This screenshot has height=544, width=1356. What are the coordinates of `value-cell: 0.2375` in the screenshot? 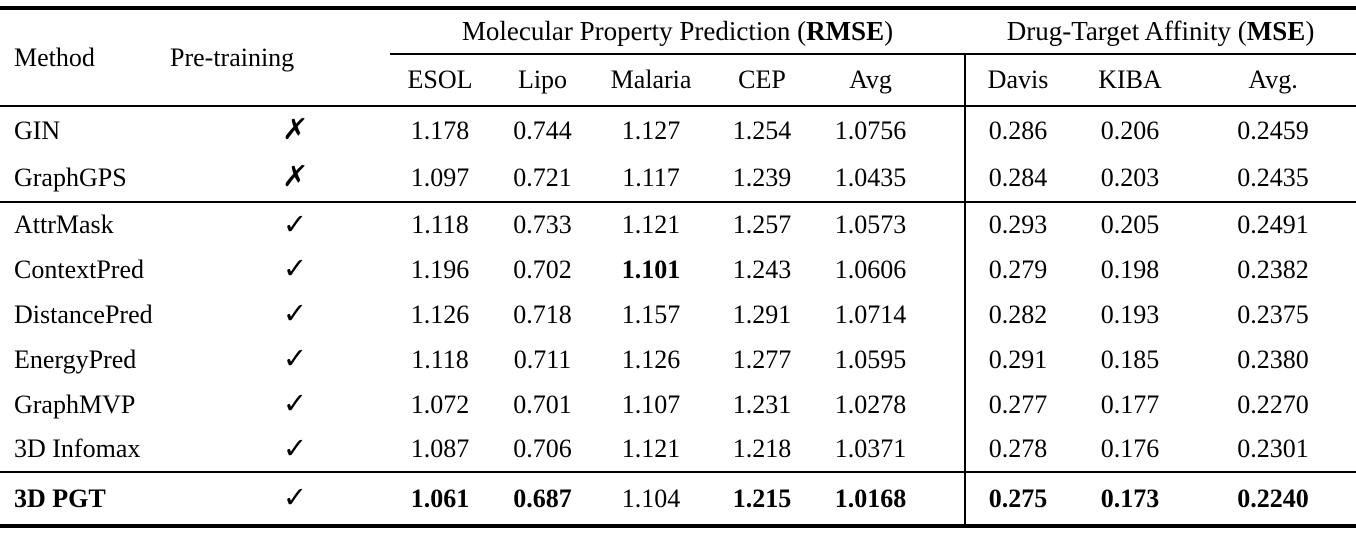 It's located at (1273, 314).